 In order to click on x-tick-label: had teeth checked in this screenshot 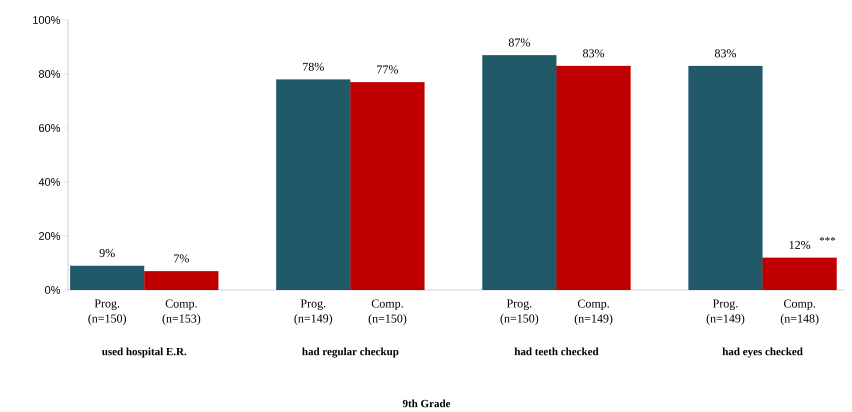, I will do `click(556, 352)`.